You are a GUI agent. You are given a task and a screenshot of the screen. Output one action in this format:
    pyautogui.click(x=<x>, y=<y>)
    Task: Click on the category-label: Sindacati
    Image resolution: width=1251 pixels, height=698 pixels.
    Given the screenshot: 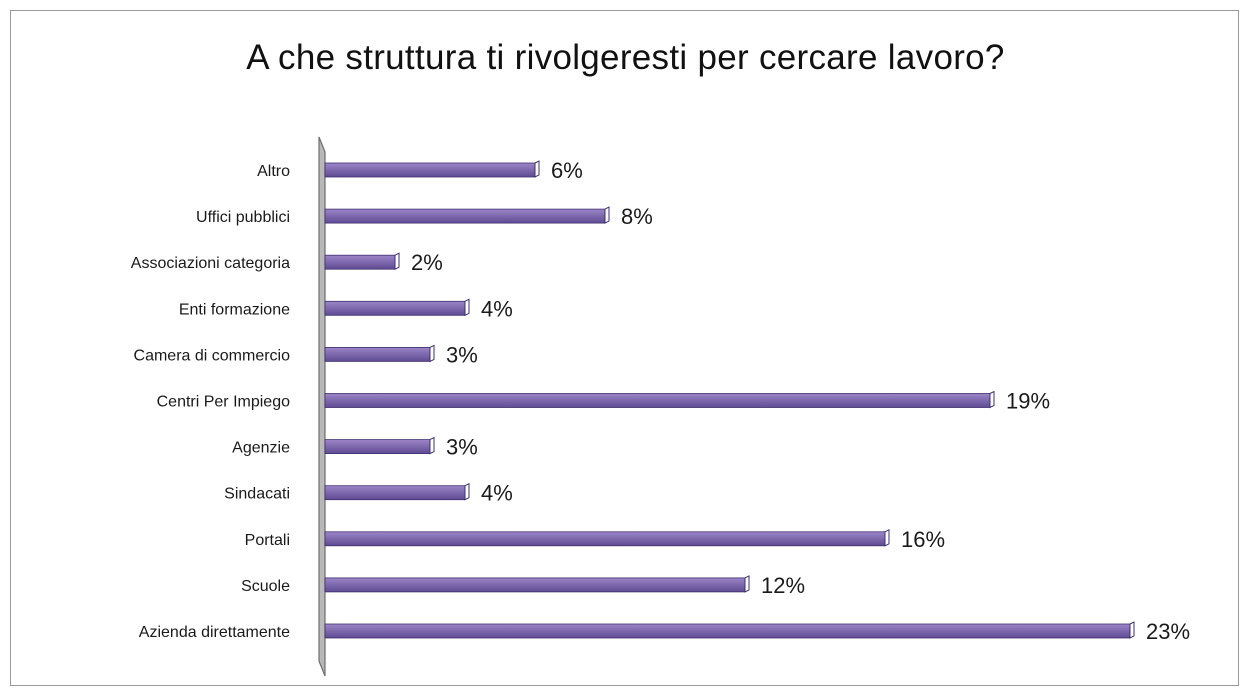 What is the action you would take?
    pyautogui.click(x=257, y=494)
    